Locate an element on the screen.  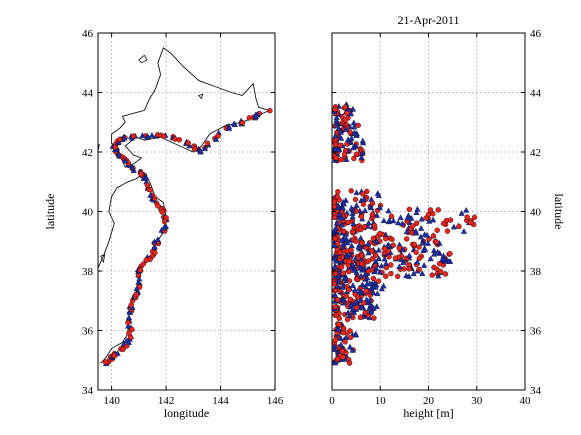
coastline-island is located at coordinates (201, 96).